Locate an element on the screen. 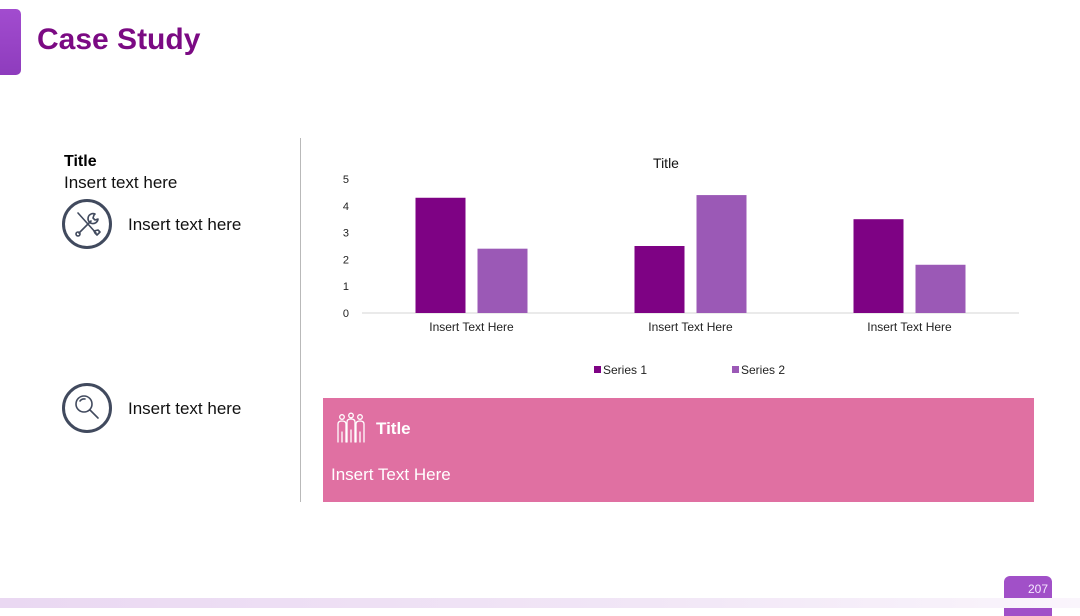 Image resolution: width=1080 pixels, height=616 pixels. page-number: 207 is located at coordinates (1028, 596).